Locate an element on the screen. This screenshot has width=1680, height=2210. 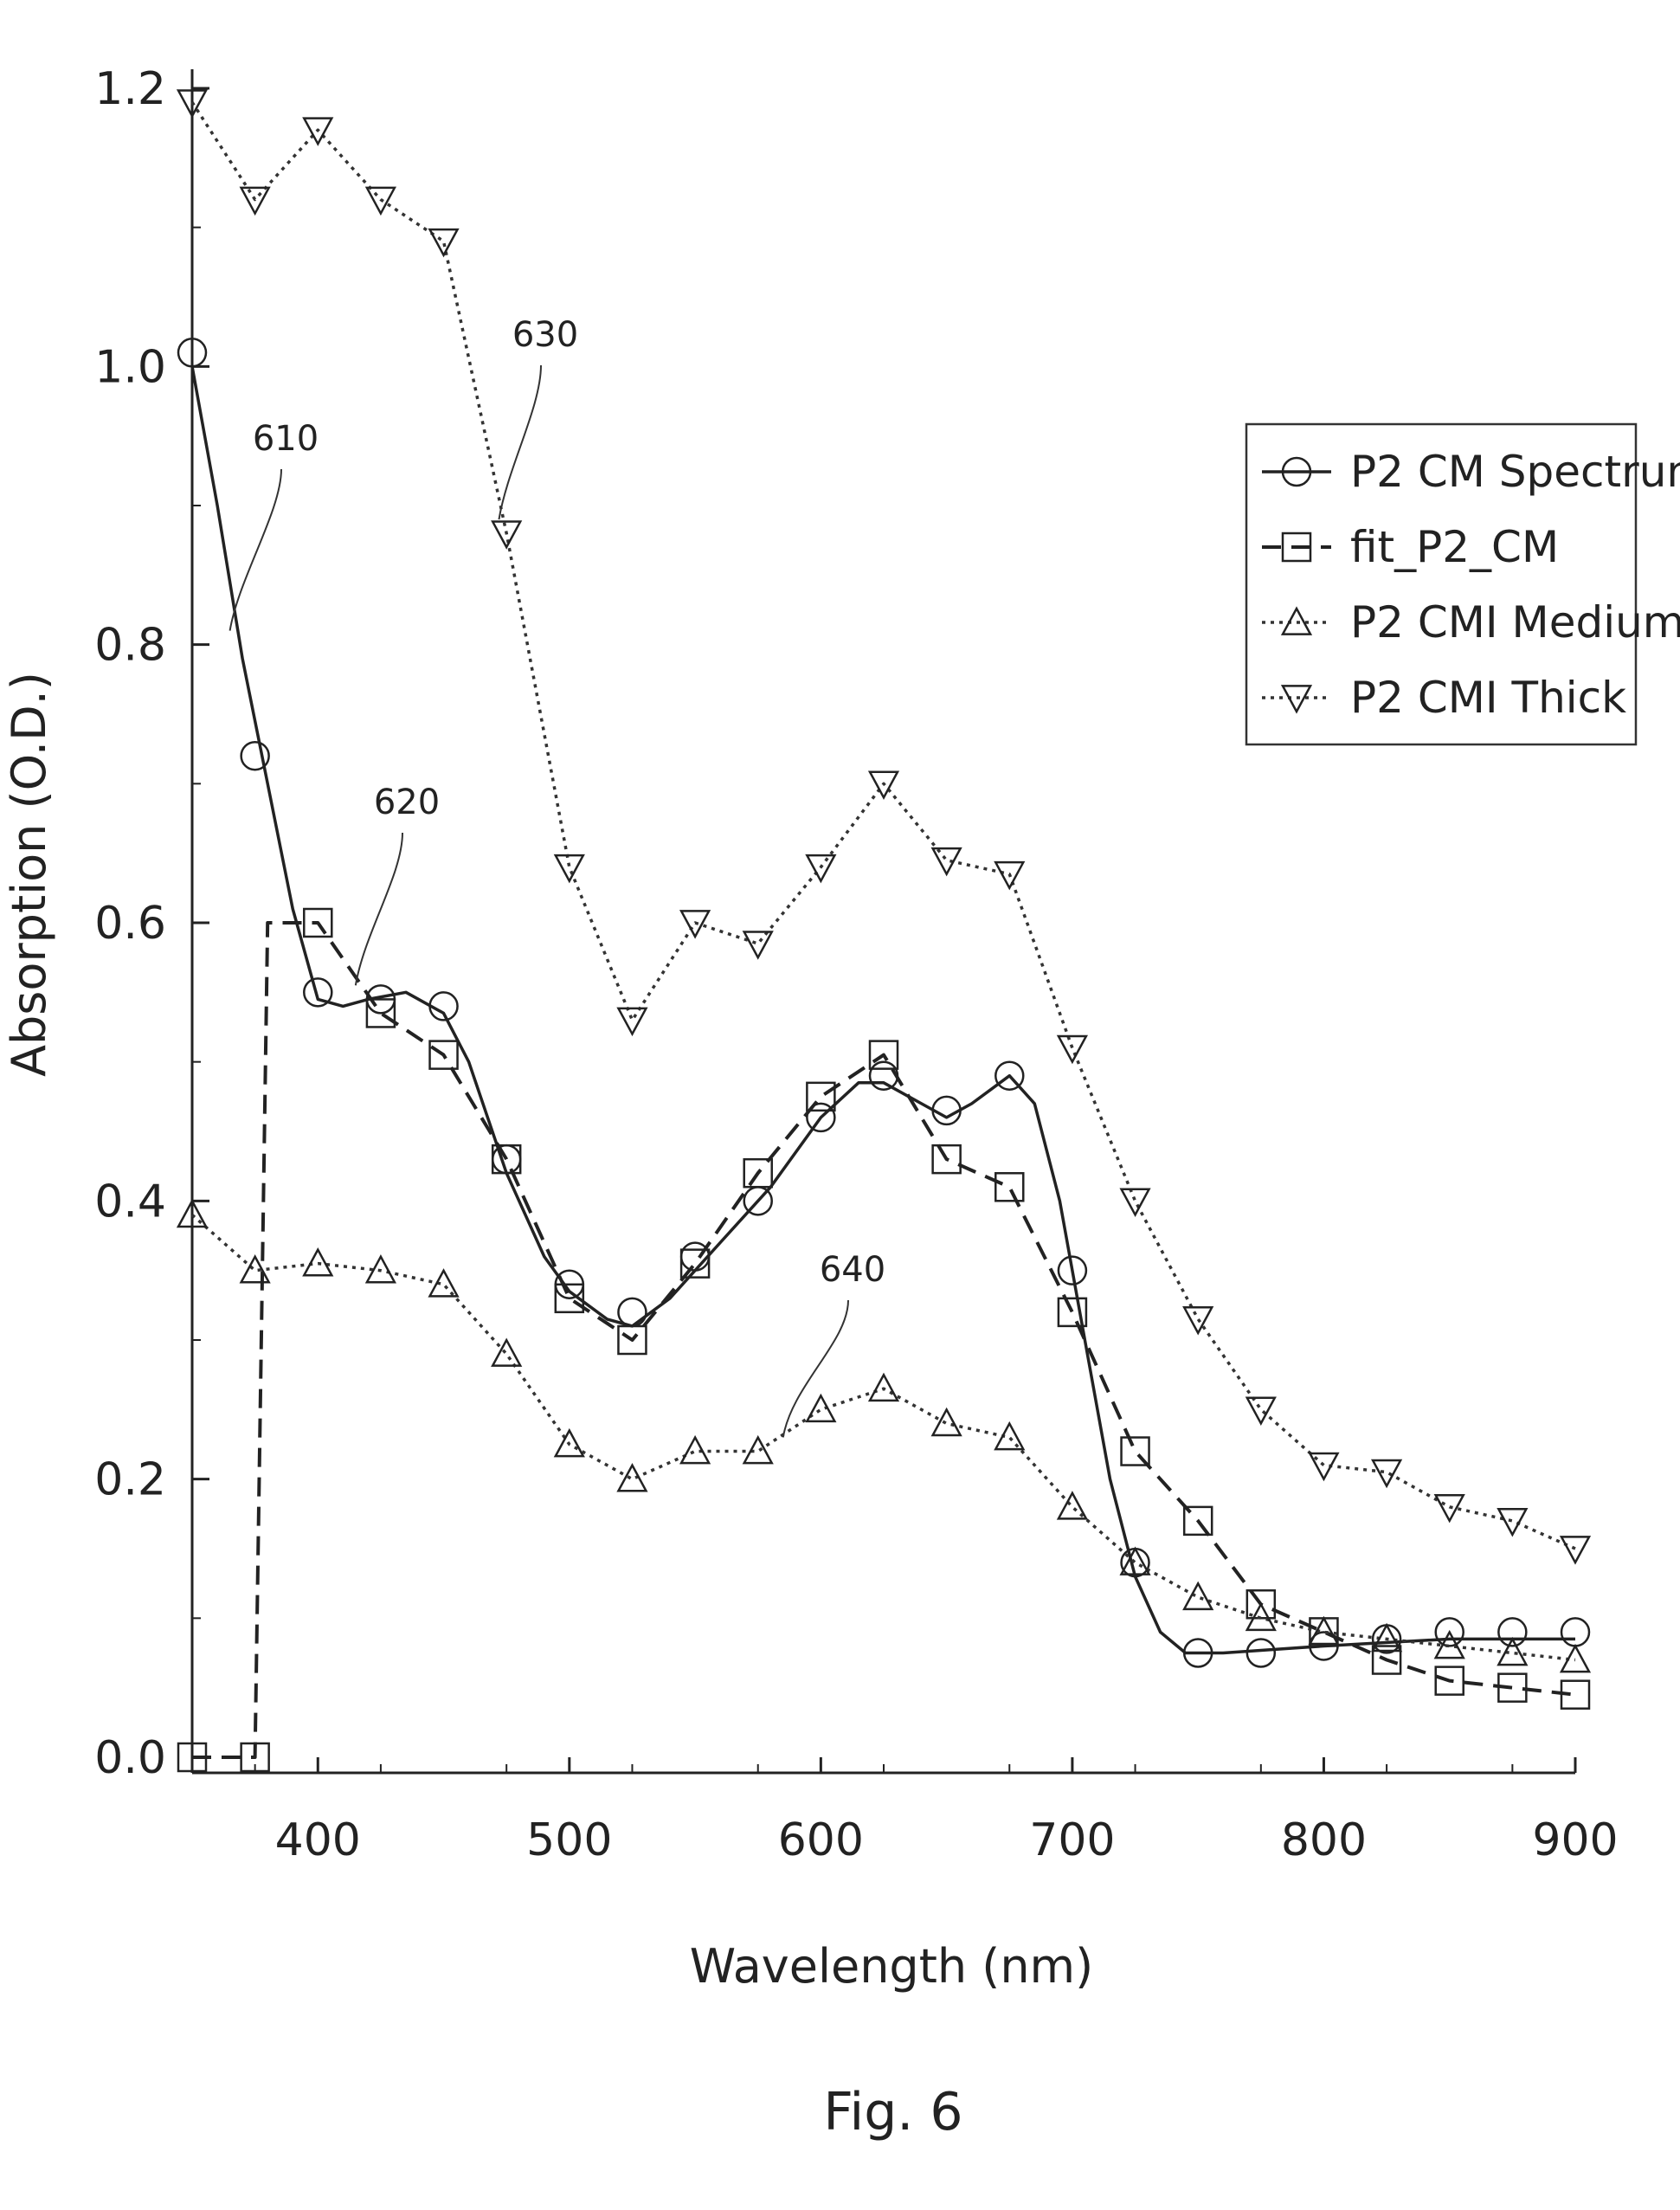
y-tick-label: 1.2 is located at coordinates (130, 89).